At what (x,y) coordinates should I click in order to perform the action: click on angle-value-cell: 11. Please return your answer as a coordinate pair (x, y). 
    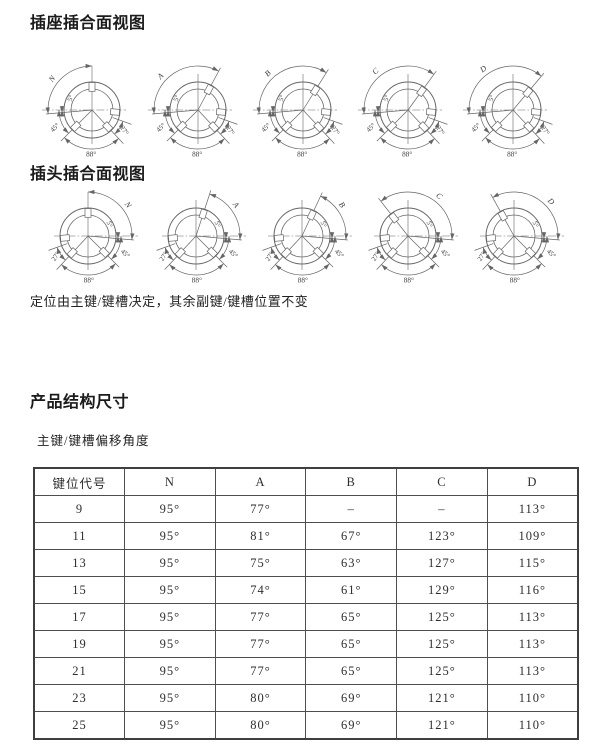
    Looking at the image, I should click on (79, 536).